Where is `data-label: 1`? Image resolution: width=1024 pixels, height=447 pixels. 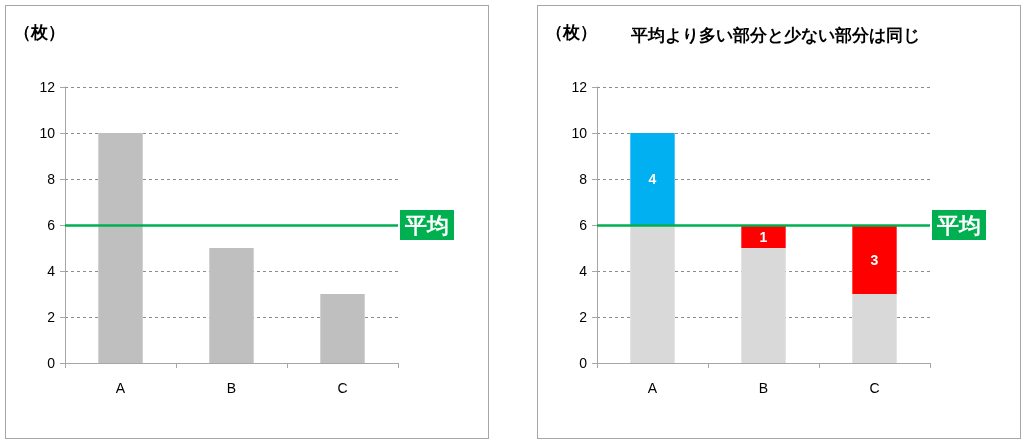
data-label: 1 is located at coordinates (763, 236).